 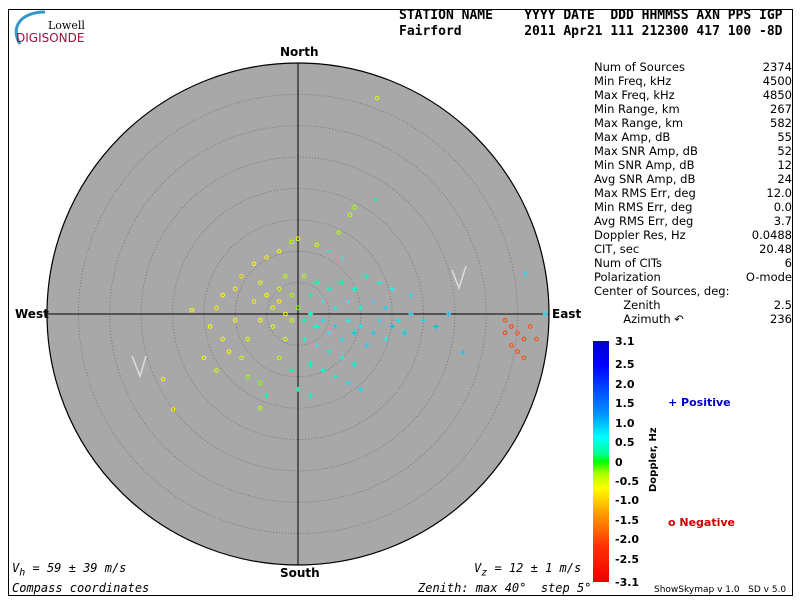 I want to click on stat-label: Zenith, so click(x=627, y=305).